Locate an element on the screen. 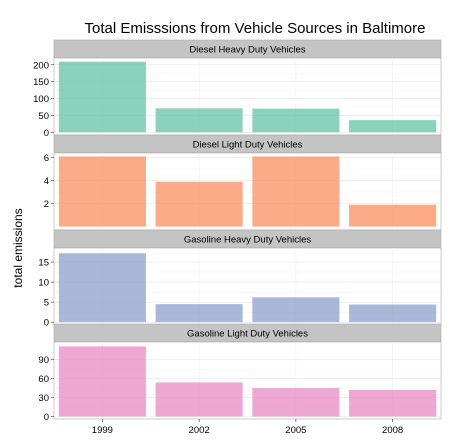 The width and height of the screenshot is (459, 443). facet-strip-label: Gasoline Heavy Duty Vehicles is located at coordinates (248, 240).